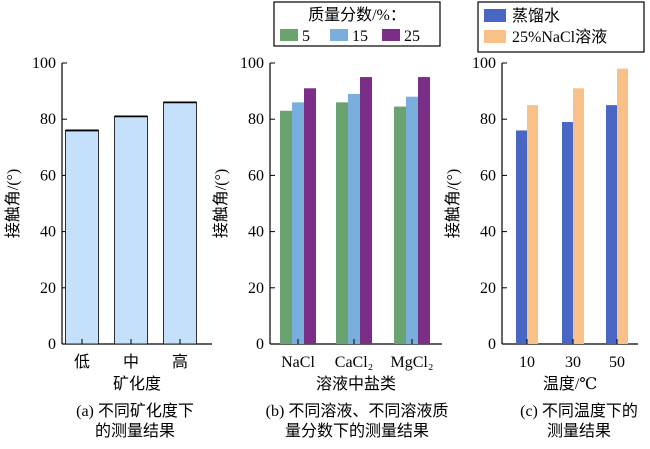 This screenshot has height=449, width=650. I want to click on legend-label: 蒸馏水, so click(536, 16).